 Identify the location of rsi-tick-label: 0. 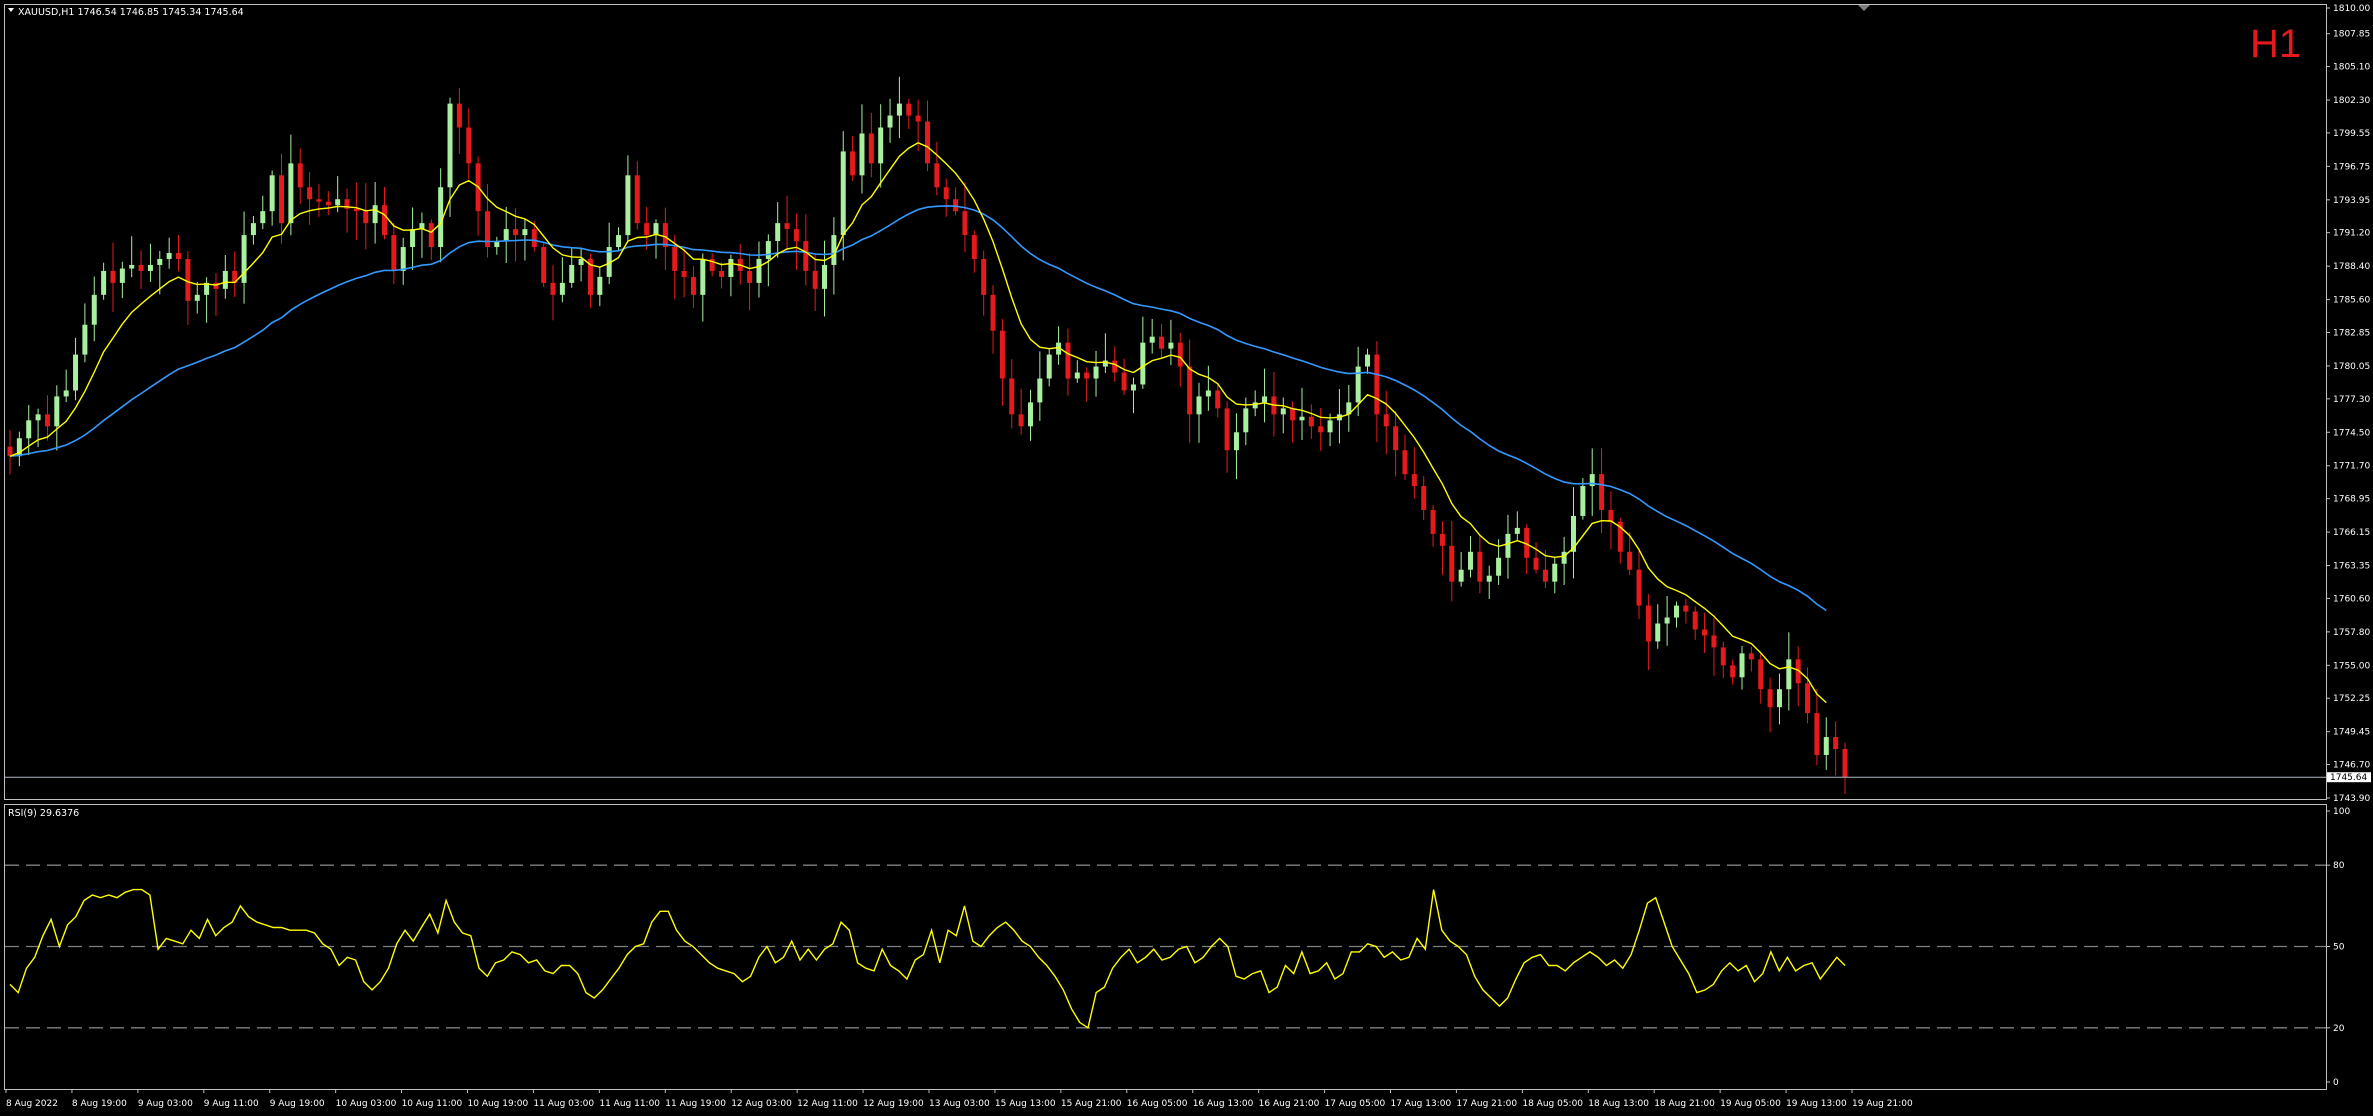
(2336, 1083).